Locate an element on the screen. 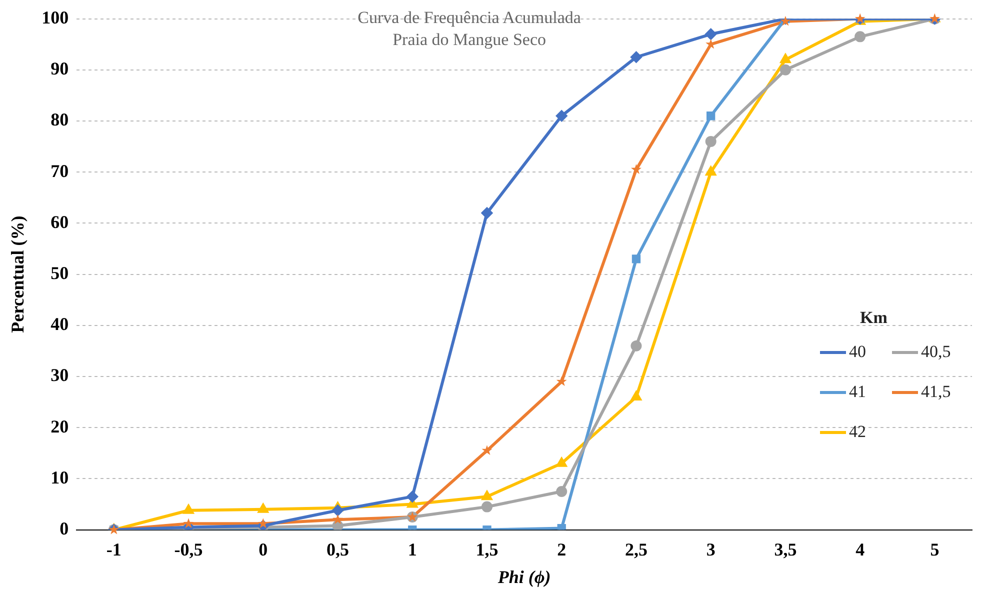 The width and height of the screenshot is (982, 593). legend-title: Km is located at coordinates (874, 318).